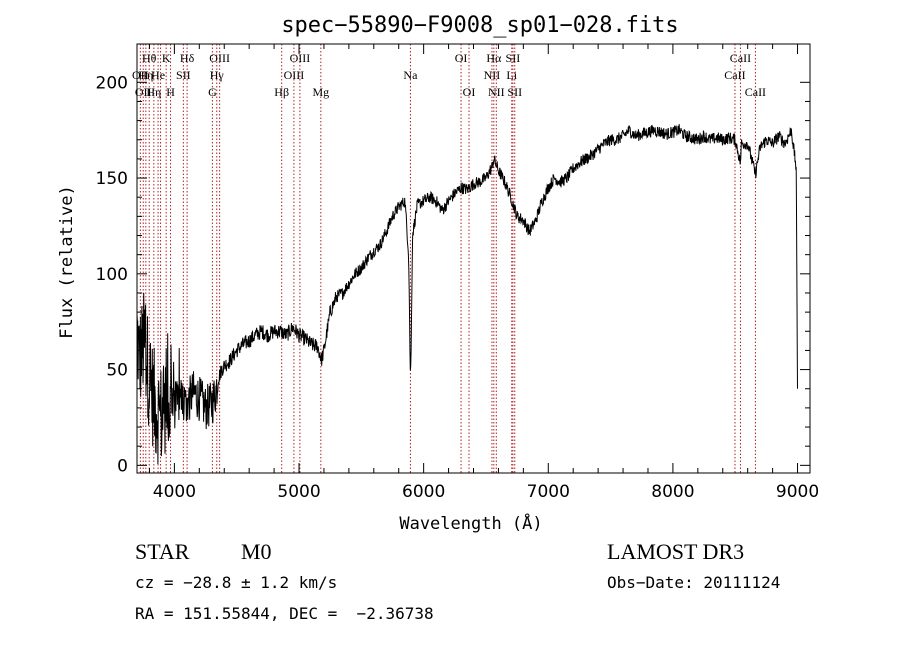 Image resolution: width=900 pixels, height=649 pixels. What do you see at coordinates (112, 83) in the screenshot?
I see `y-tick-label-4: 200` at bounding box center [112, 83].